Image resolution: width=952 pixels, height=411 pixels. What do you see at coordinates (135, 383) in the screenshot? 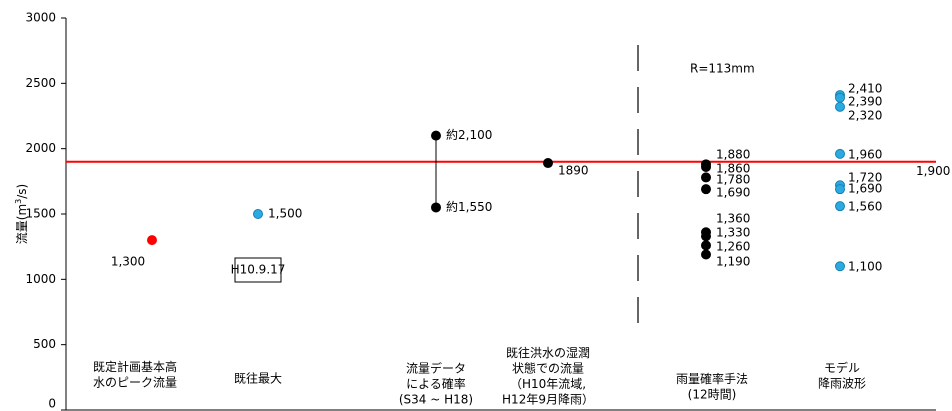
I see `category-label: 水のピーク流量` at bounding box center [135, 383].